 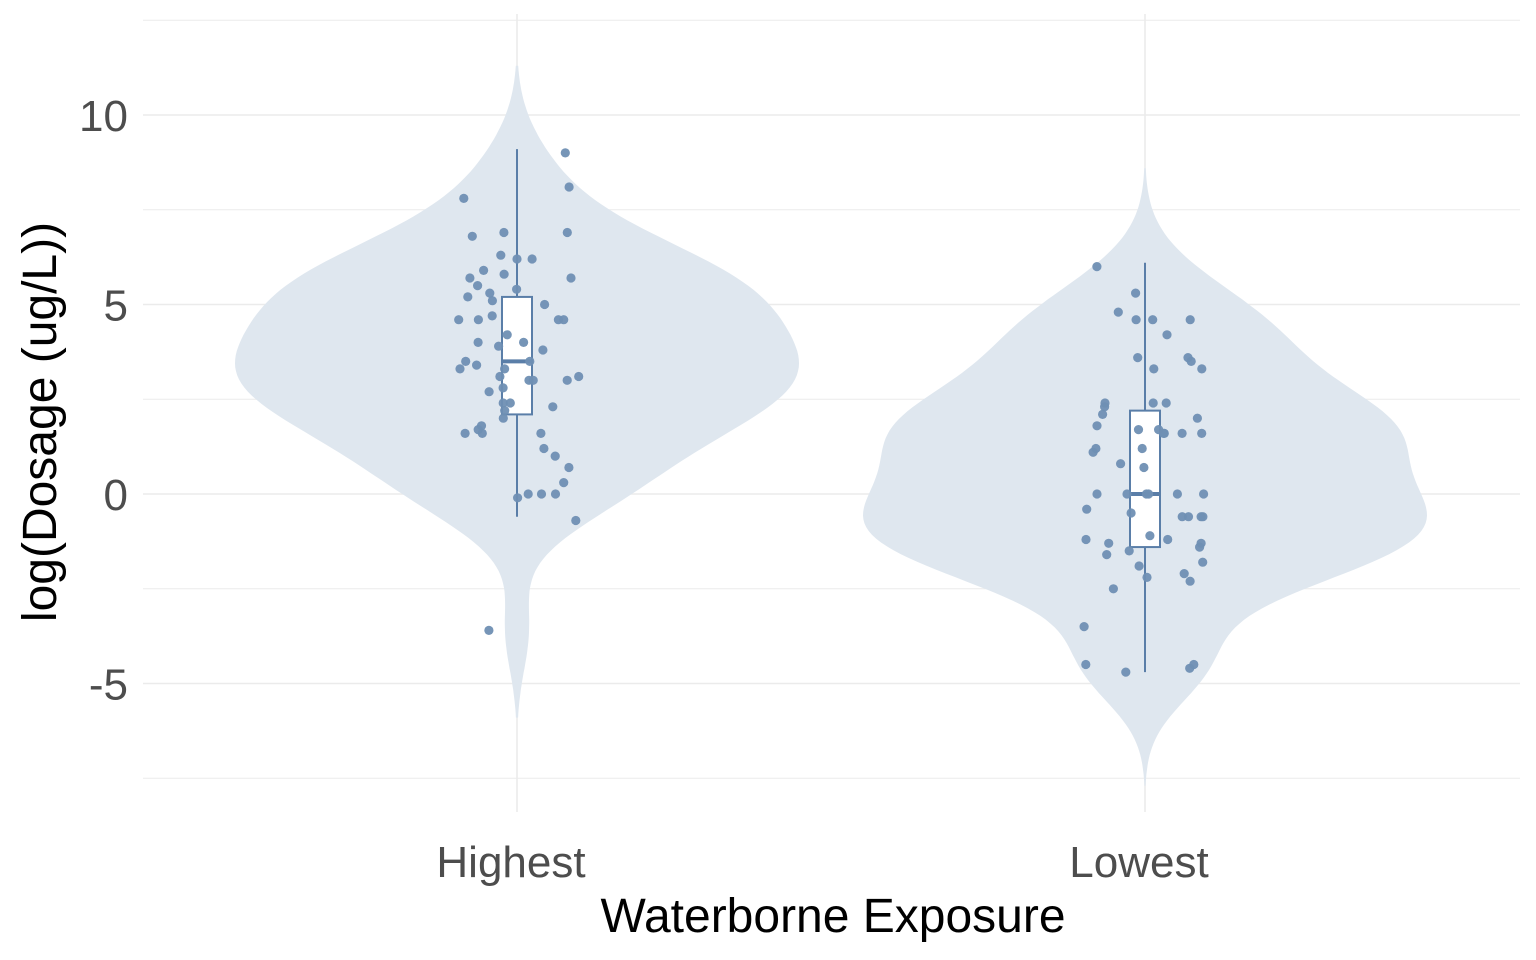 What do you see at coordinates (103, 401) in the screenshot?
I see `y-tick-labels: -5 0 5 10` at bounding box center [103, 401].